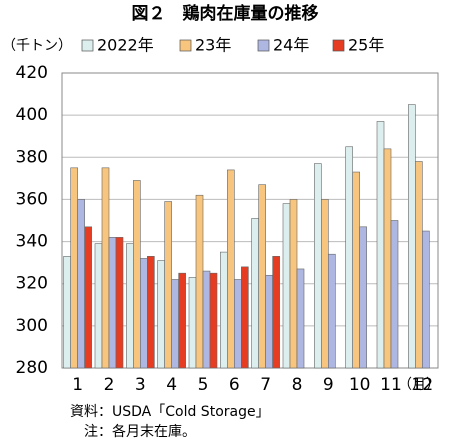  I want to click on x-tick-label: 1, so click(77, 385).